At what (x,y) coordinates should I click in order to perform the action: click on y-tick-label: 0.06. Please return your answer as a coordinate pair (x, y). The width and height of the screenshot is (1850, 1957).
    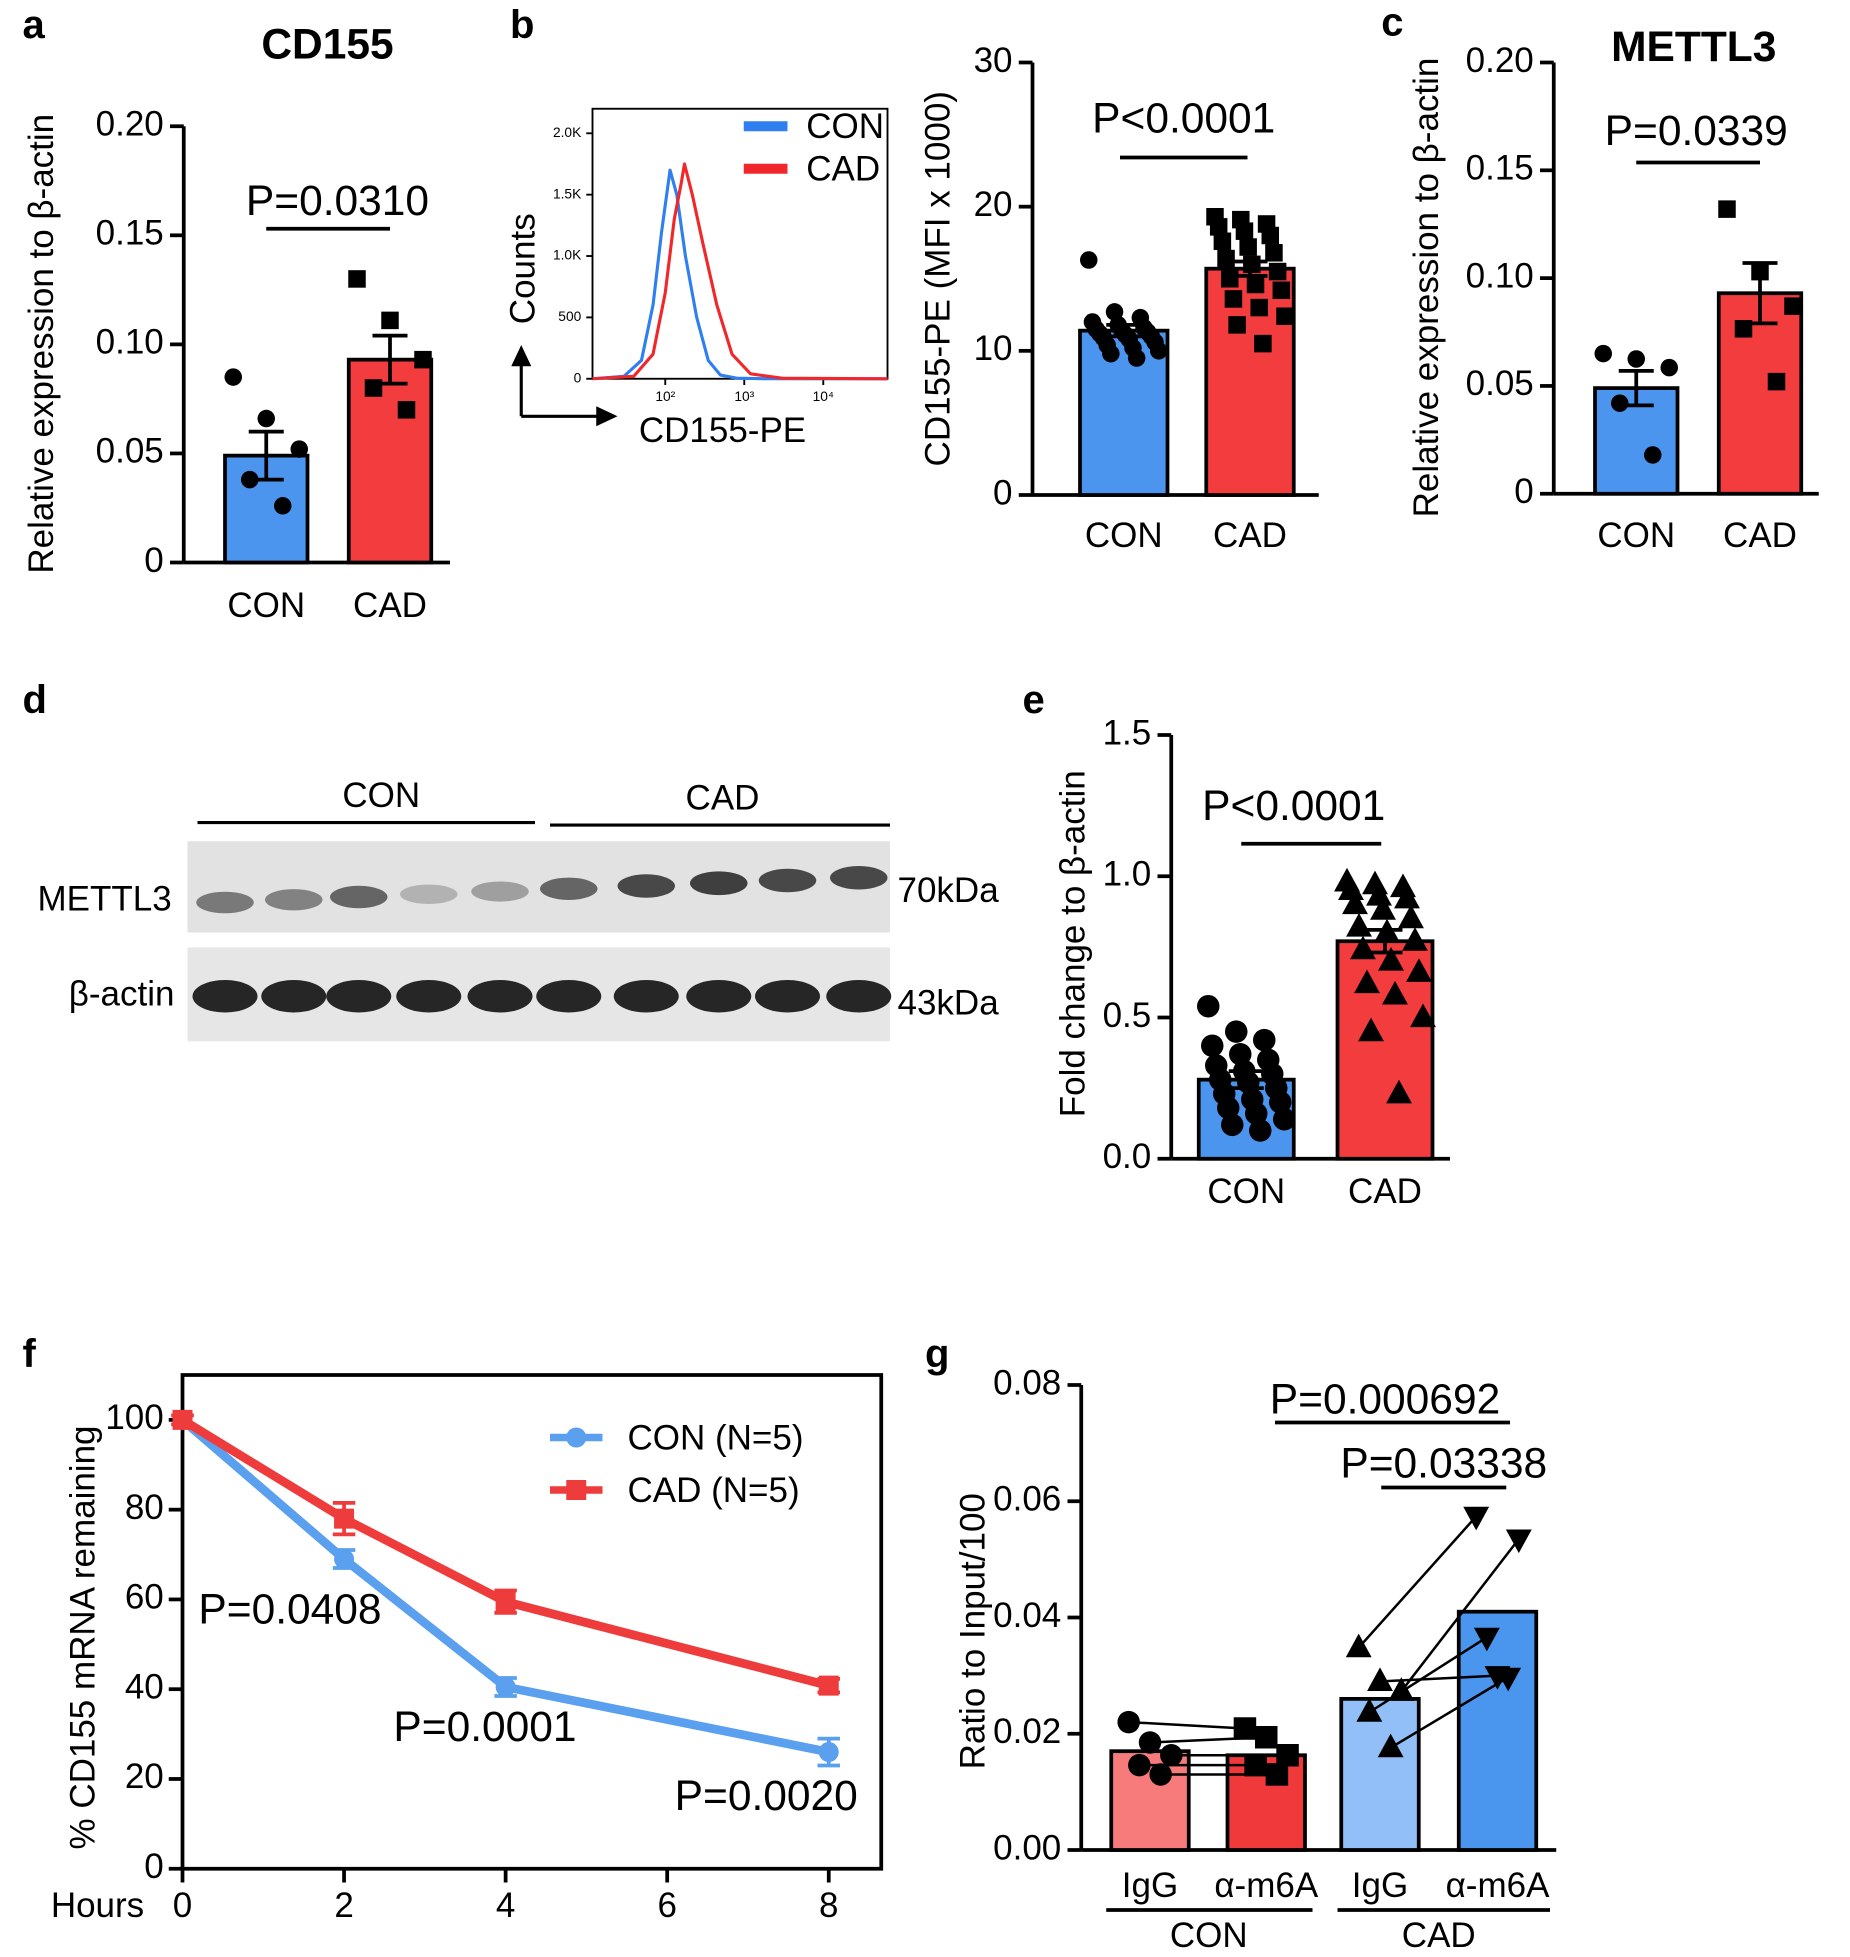
    Looking at the image, I should click on (1027, 1499).